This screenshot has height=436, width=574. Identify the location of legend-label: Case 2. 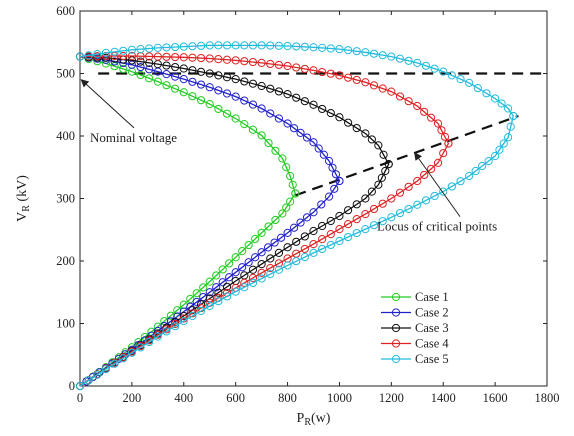
(432, 313).